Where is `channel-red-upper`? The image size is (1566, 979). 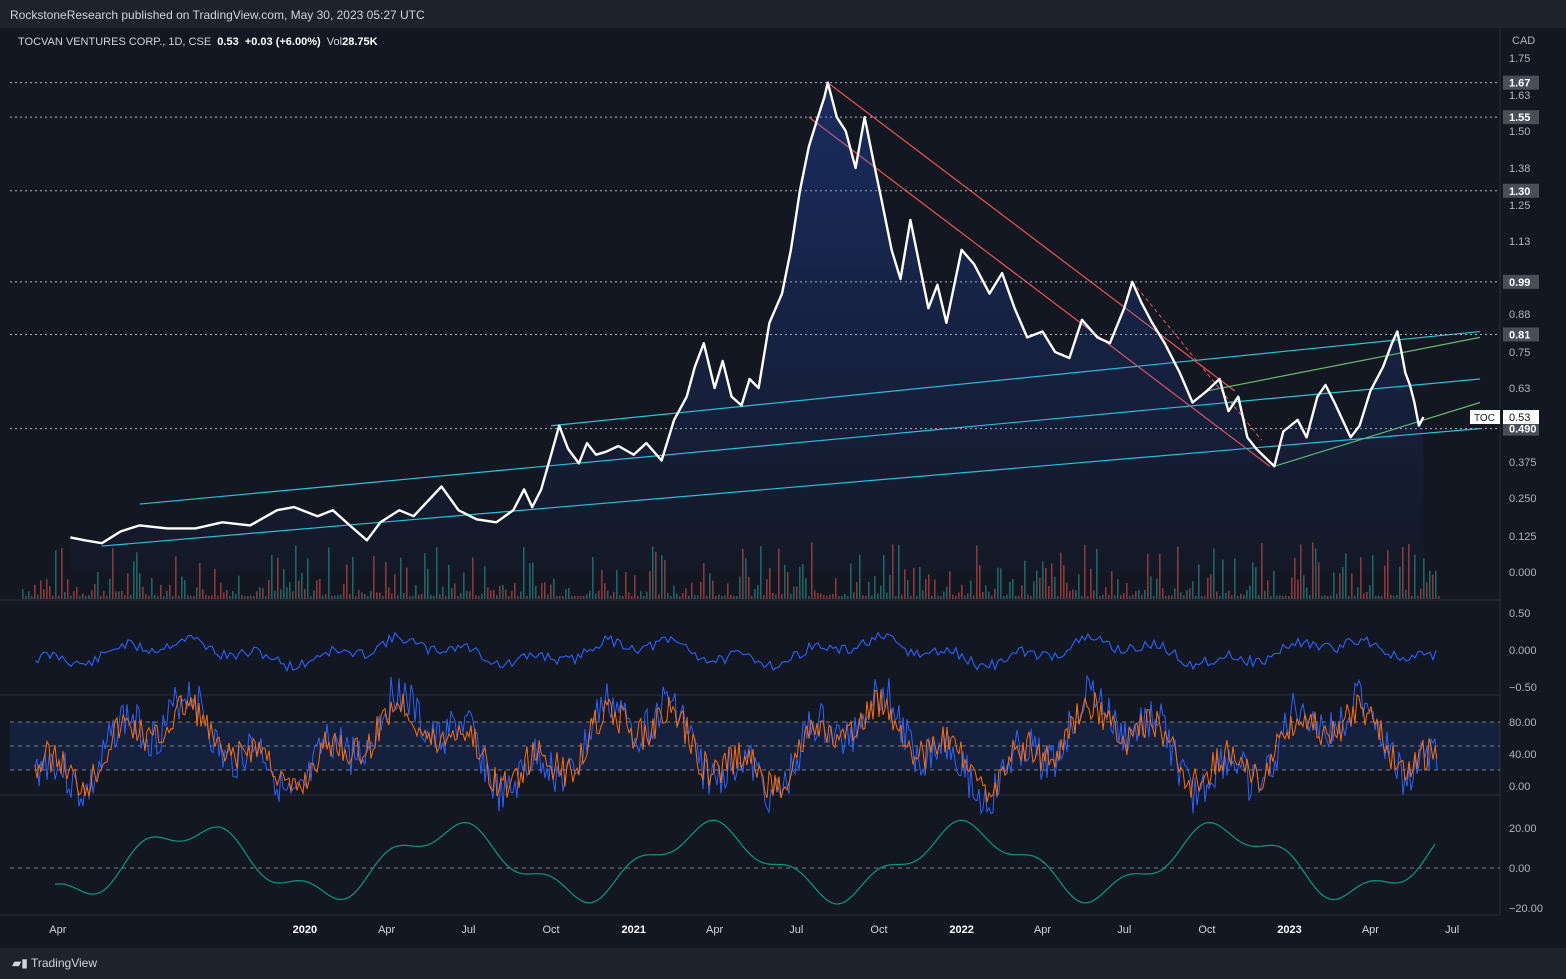
channel-red-upper is located at coordinates (1031, 237).